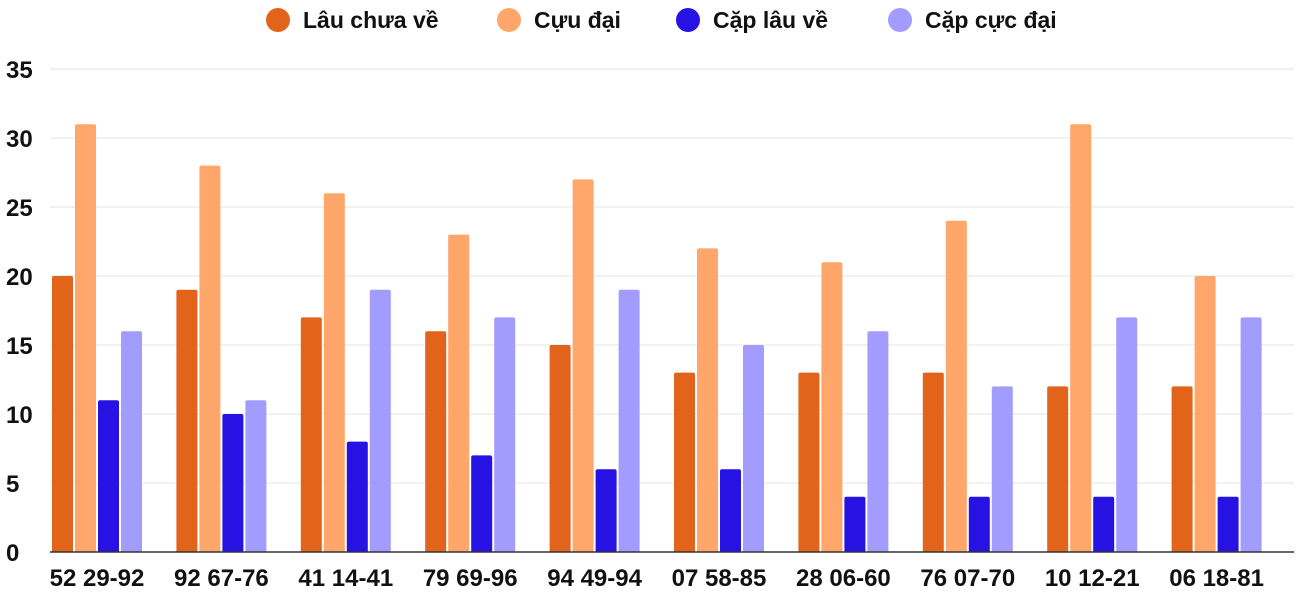 This screenshot has width=1300, height=600. I want to click on x-category-label-9: 06 18-81, so click(1216, 578).